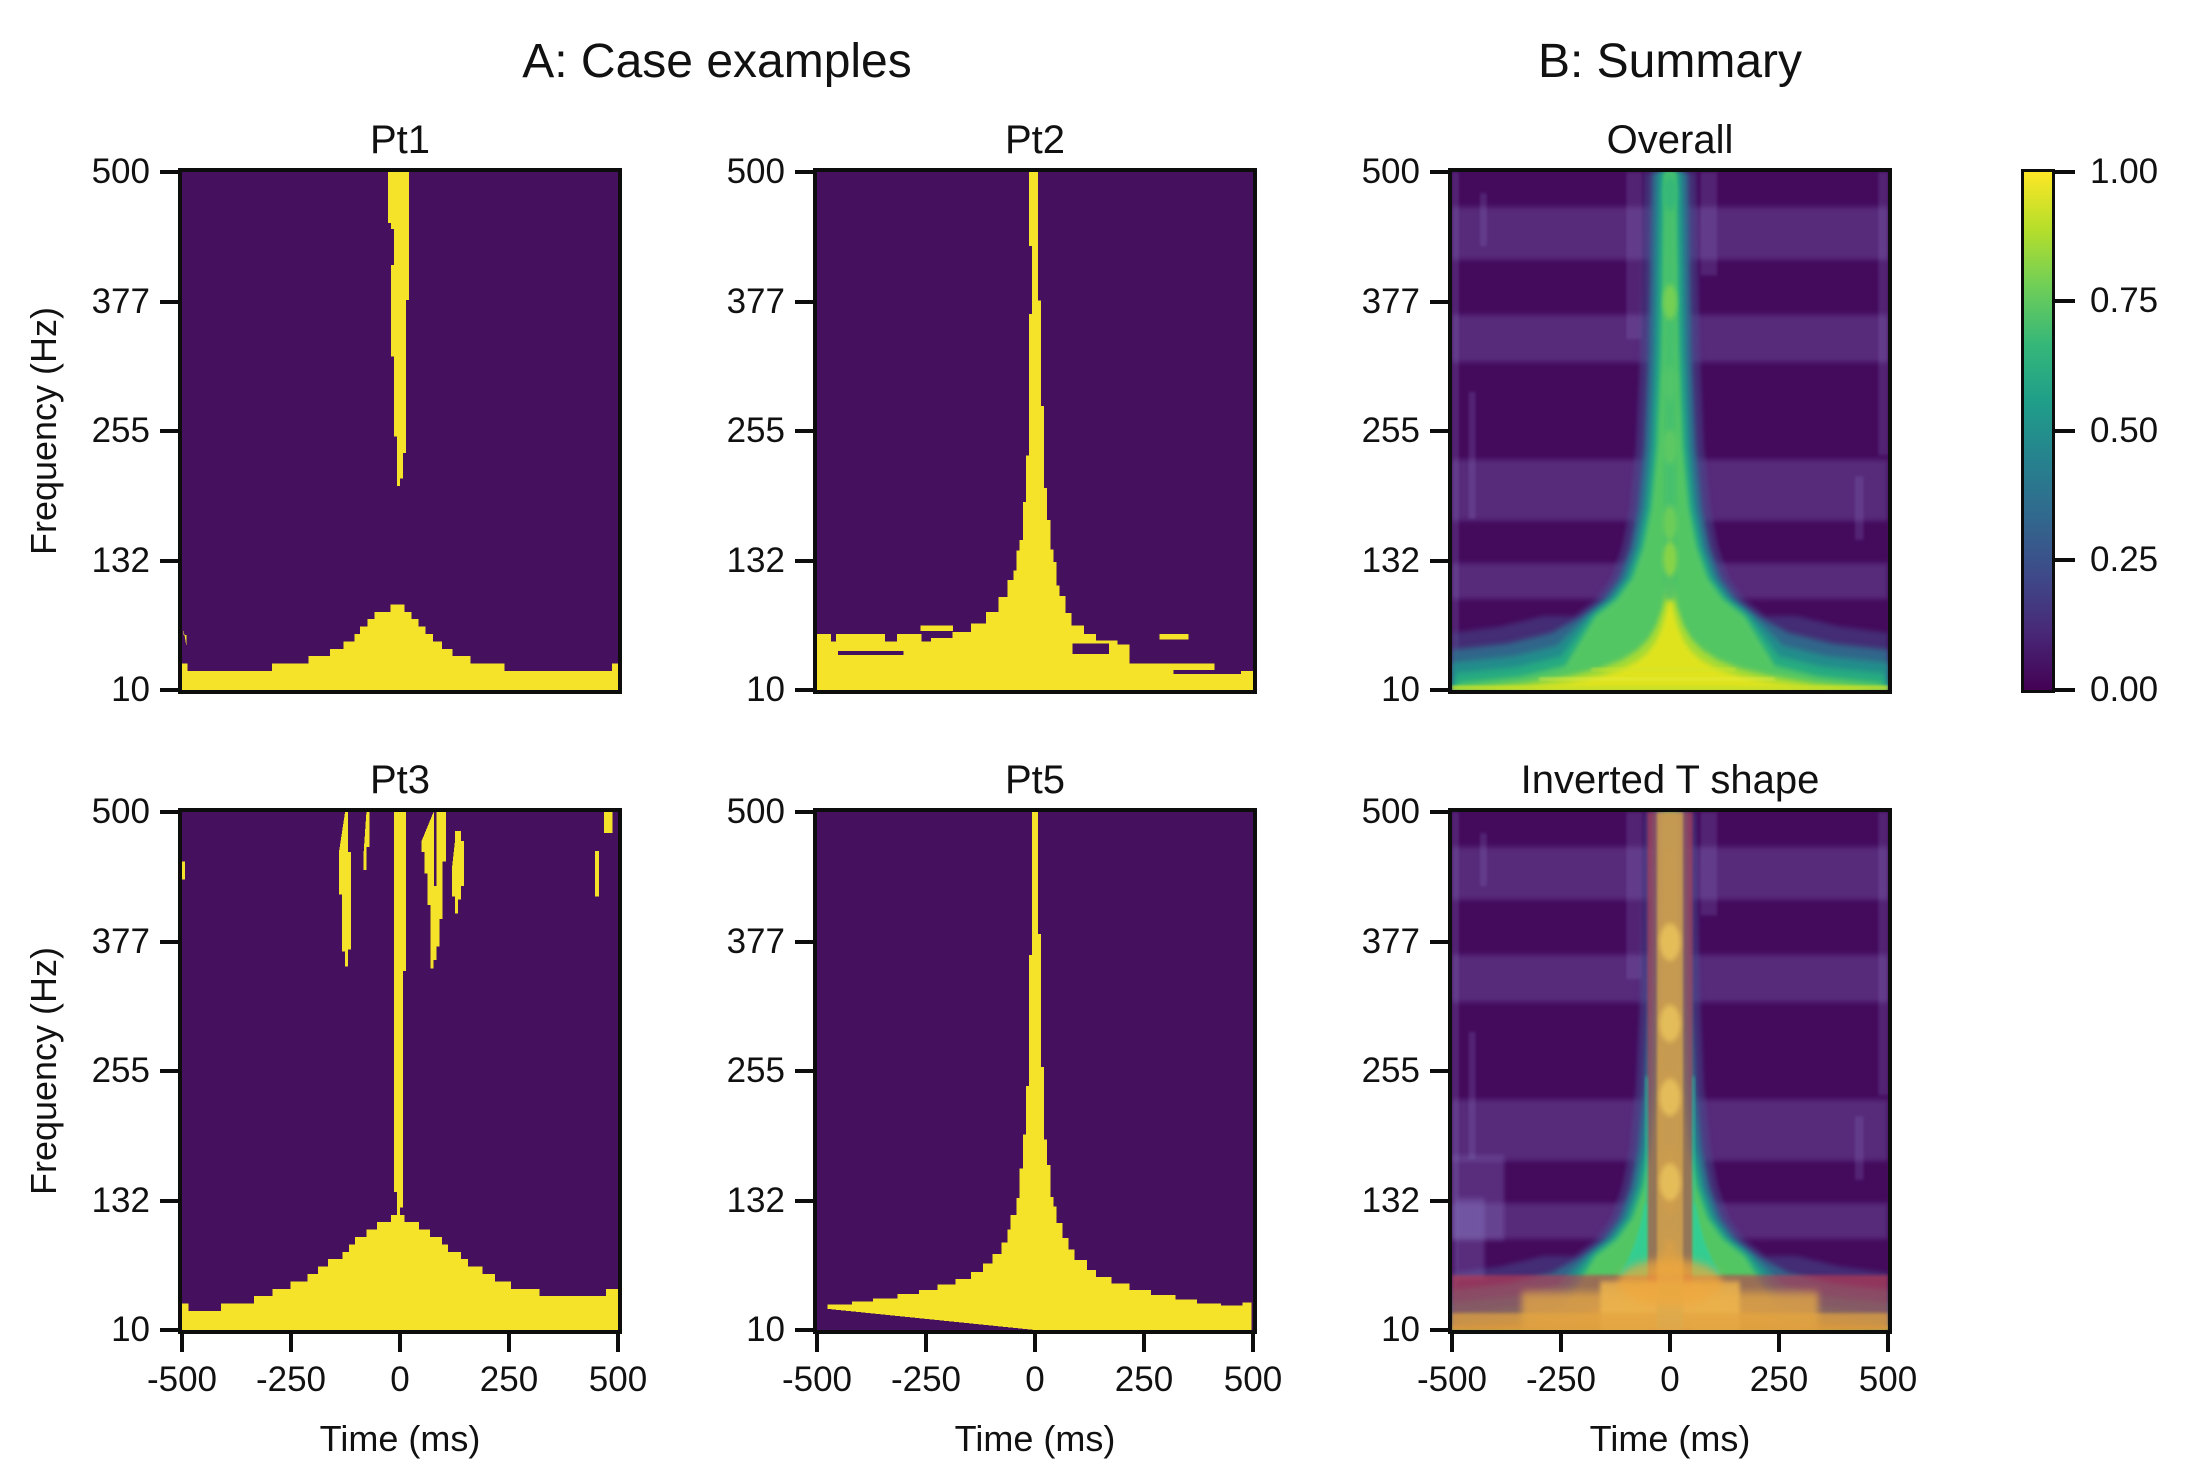  What do you see at coordinates (1035, 1071) in the screenshot?
I see `panel-pt5` at bounding box center [1035, 1071].